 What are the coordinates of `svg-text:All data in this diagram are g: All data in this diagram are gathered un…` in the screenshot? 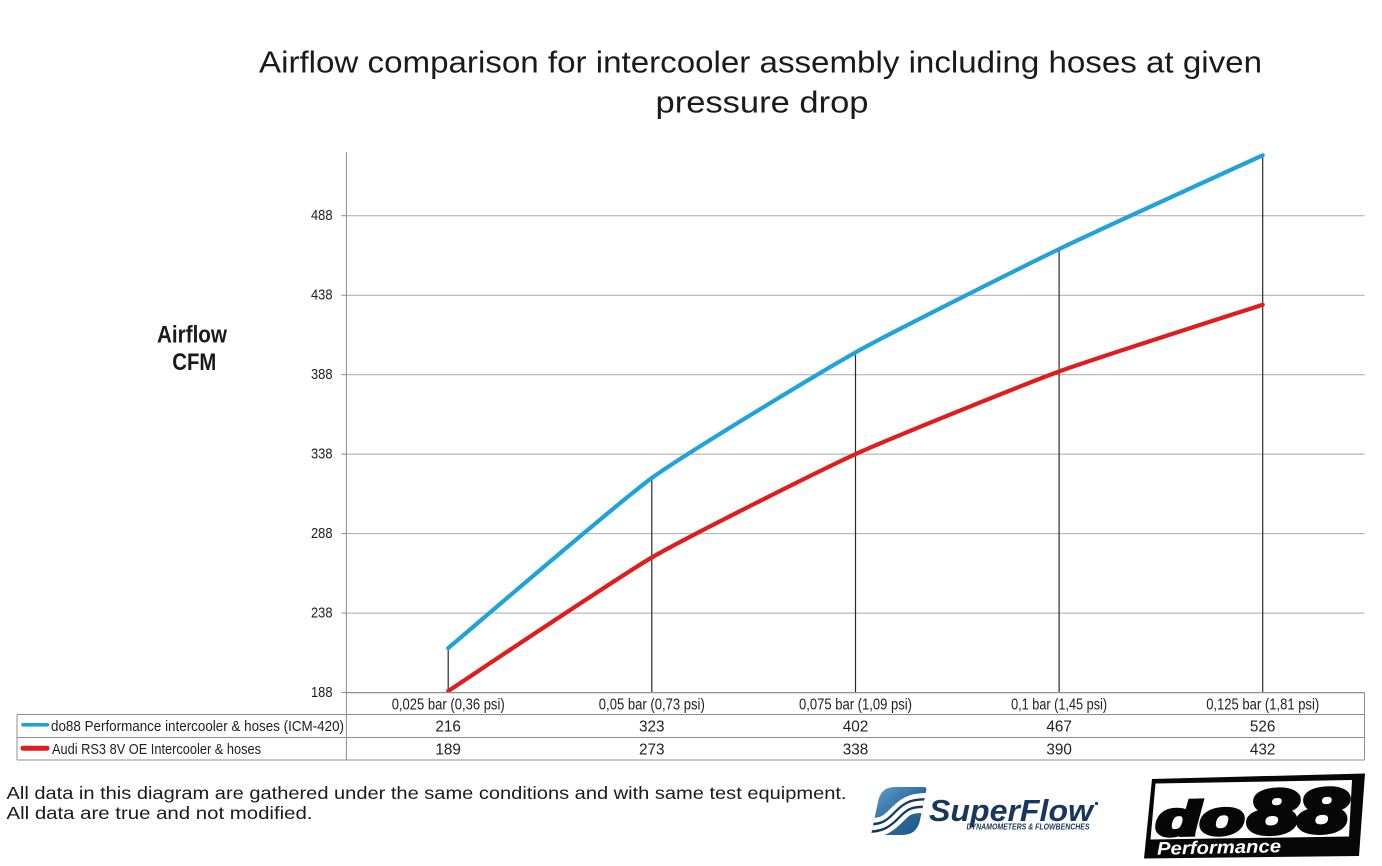 It's located at (427, 793).